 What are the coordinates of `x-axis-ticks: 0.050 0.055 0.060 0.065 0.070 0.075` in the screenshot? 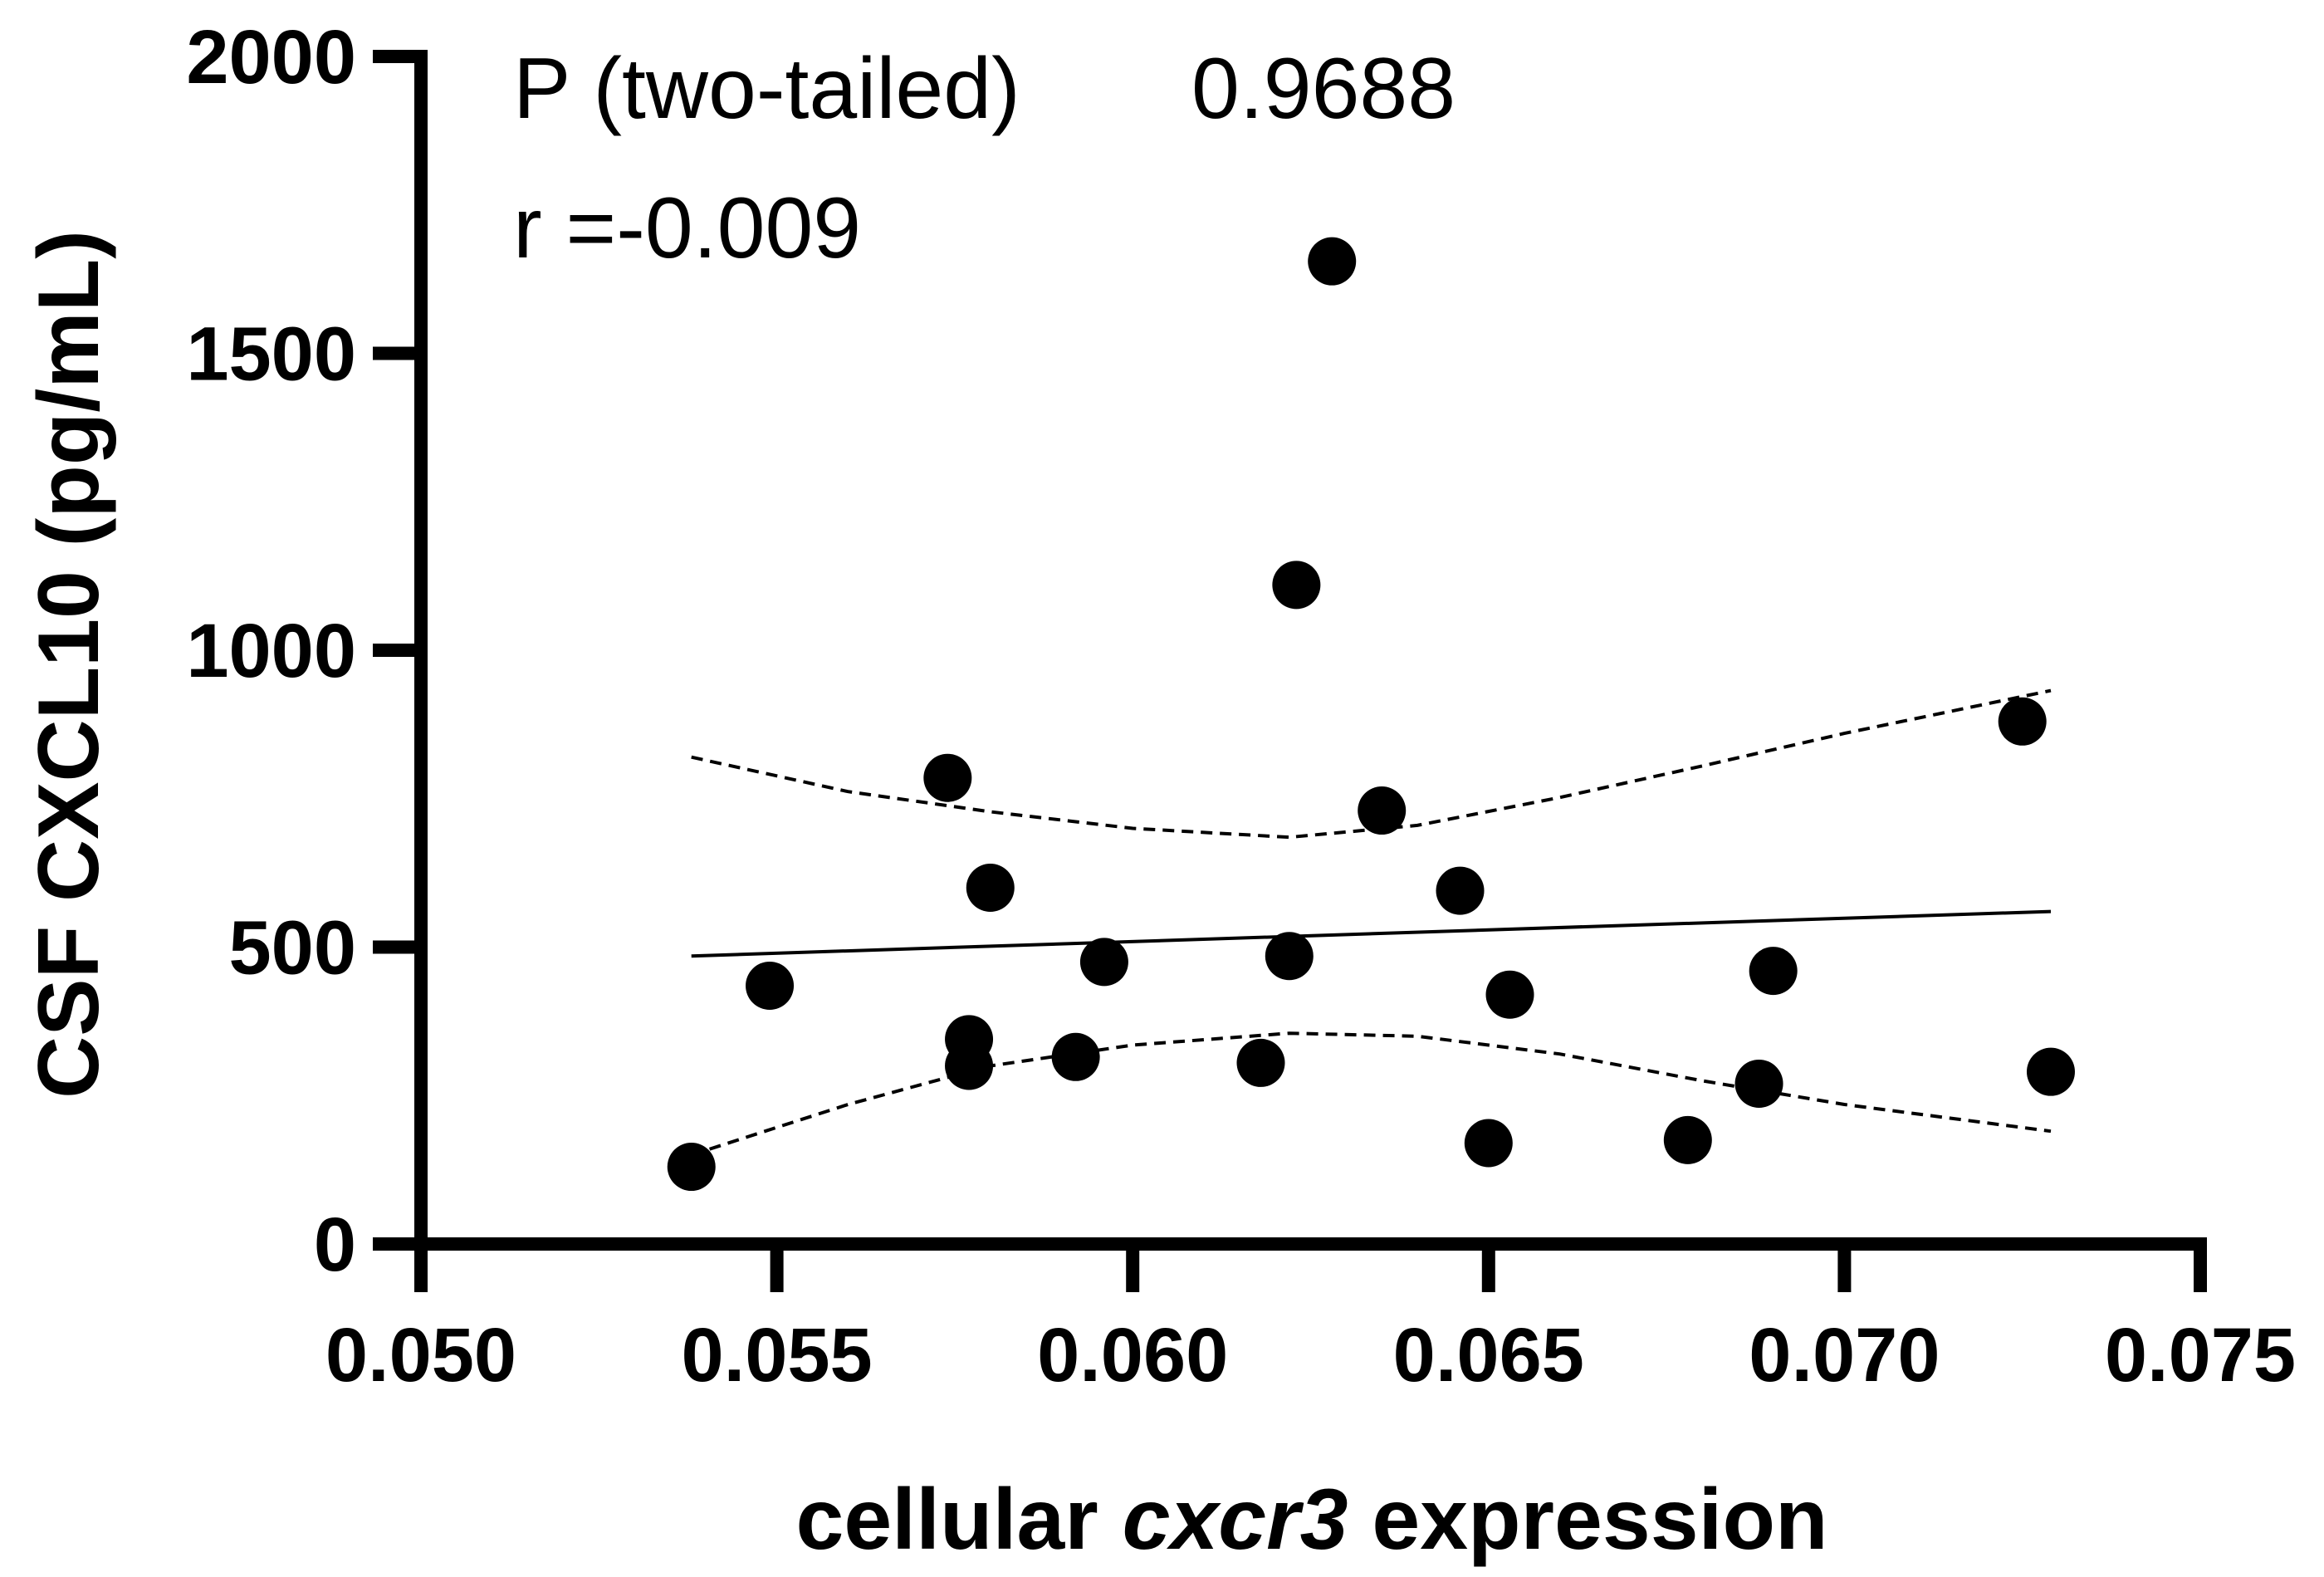 It's located at (1310, 1321).